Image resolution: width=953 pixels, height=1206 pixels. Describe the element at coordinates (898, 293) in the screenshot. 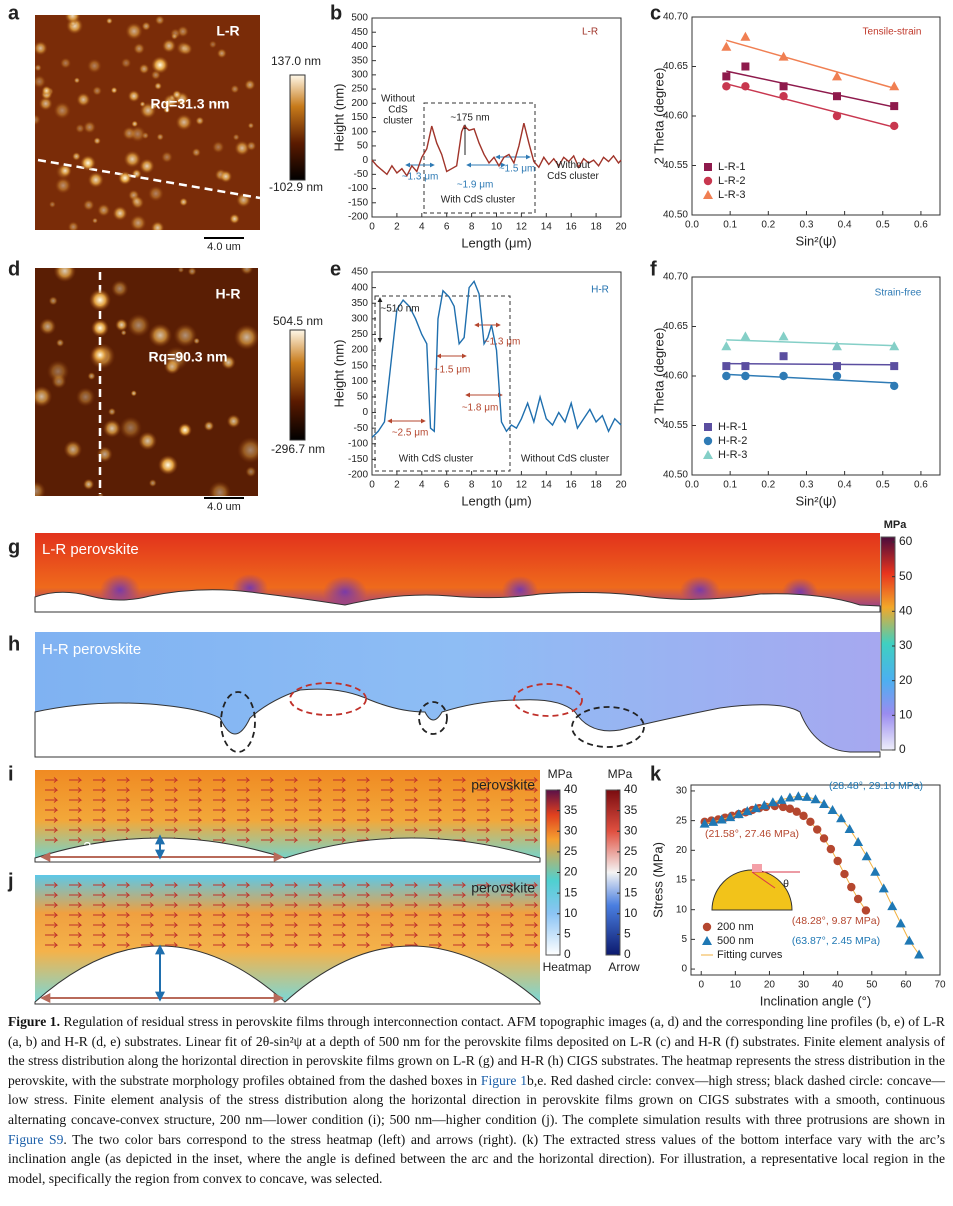

I see `annotation: Strain-free` at that location.